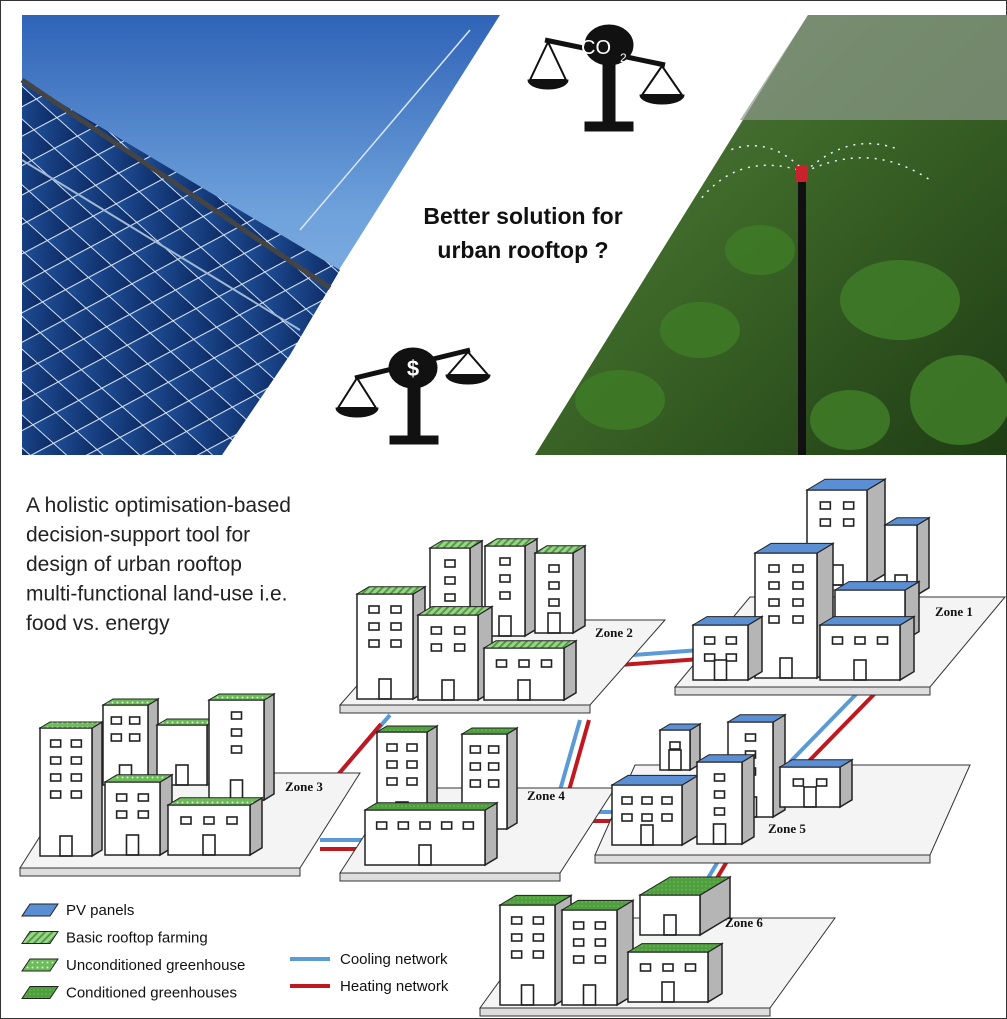 The width and height of the screenshot is (1007, 1019). Describe the element at coordinates (413, 368) in the screenshot. I see `dollar-label: $` at that location.